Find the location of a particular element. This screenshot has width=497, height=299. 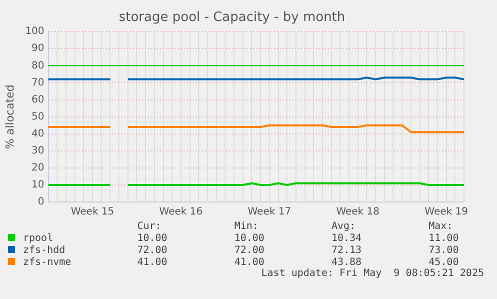

x-tick-label: Week 18 is located at coordinates (358, 212).